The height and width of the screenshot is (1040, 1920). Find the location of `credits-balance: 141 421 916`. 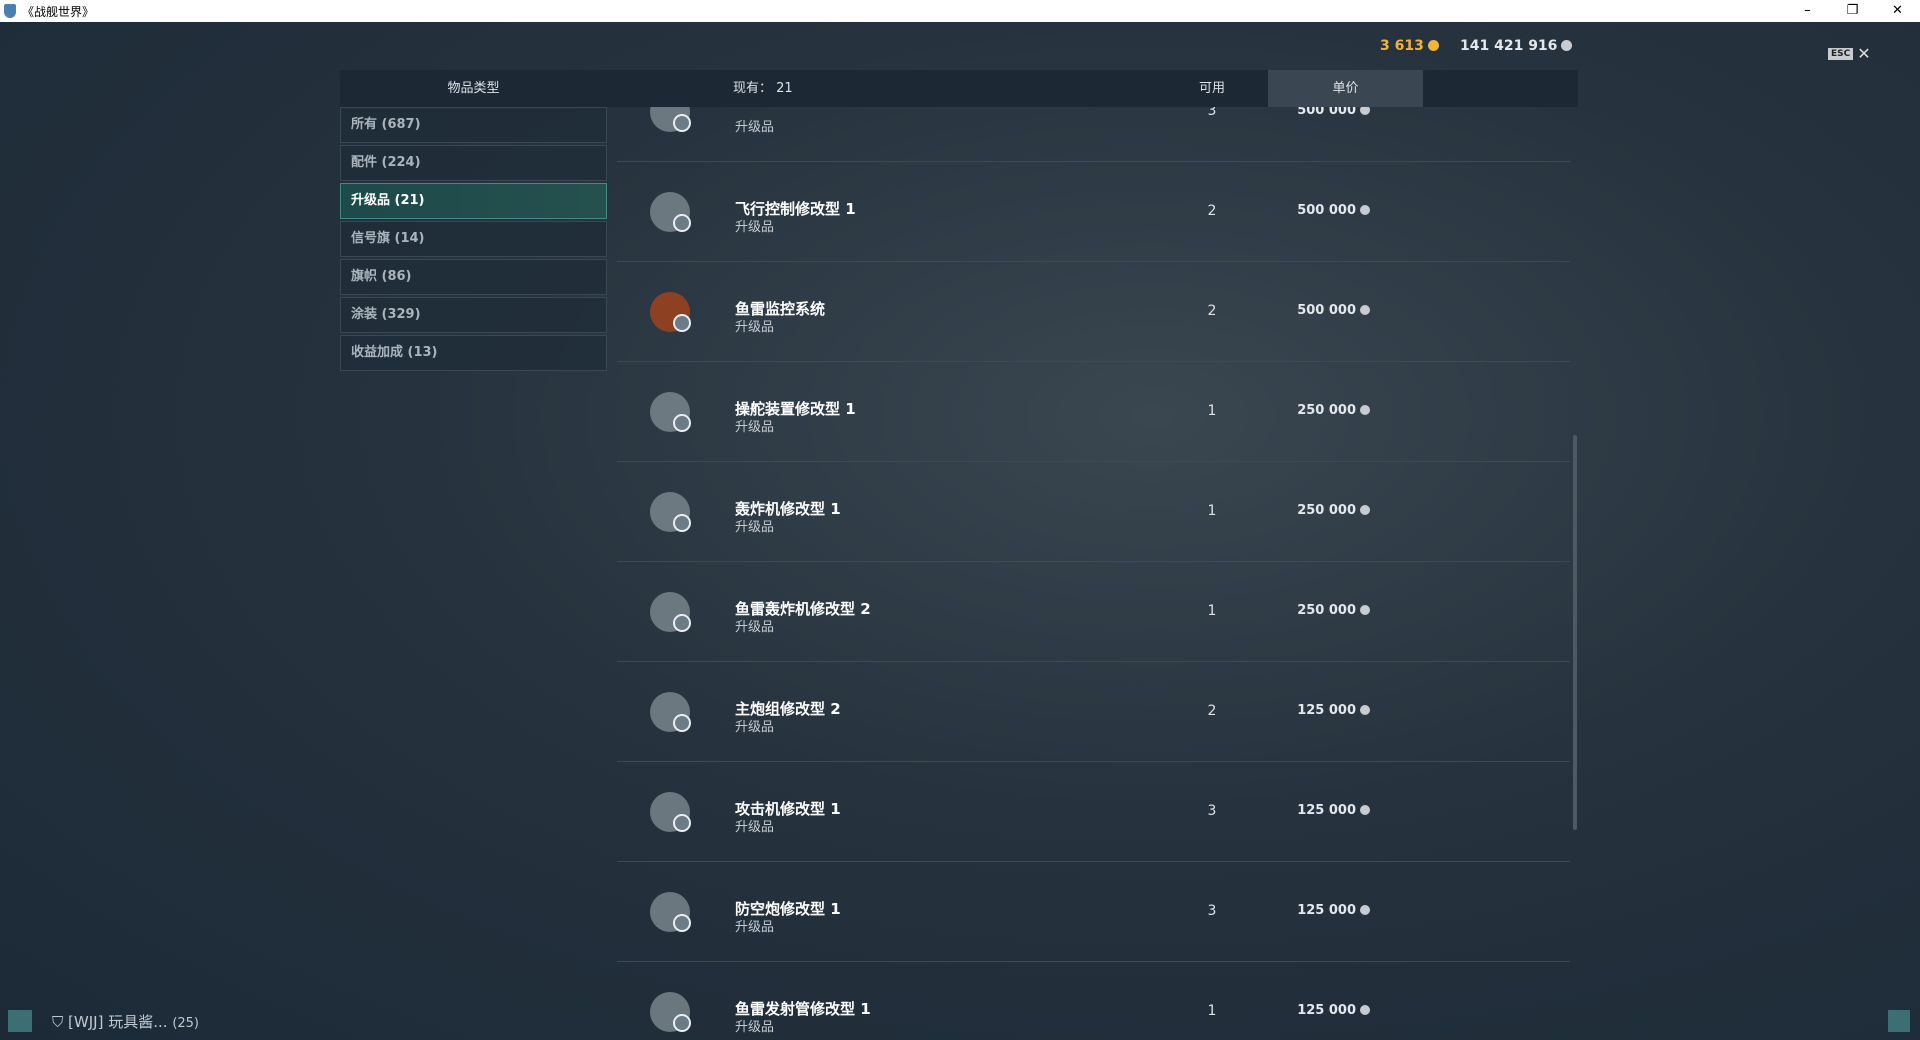

credits-balance: 141 421 916 is located at coordinates (1516, 46).